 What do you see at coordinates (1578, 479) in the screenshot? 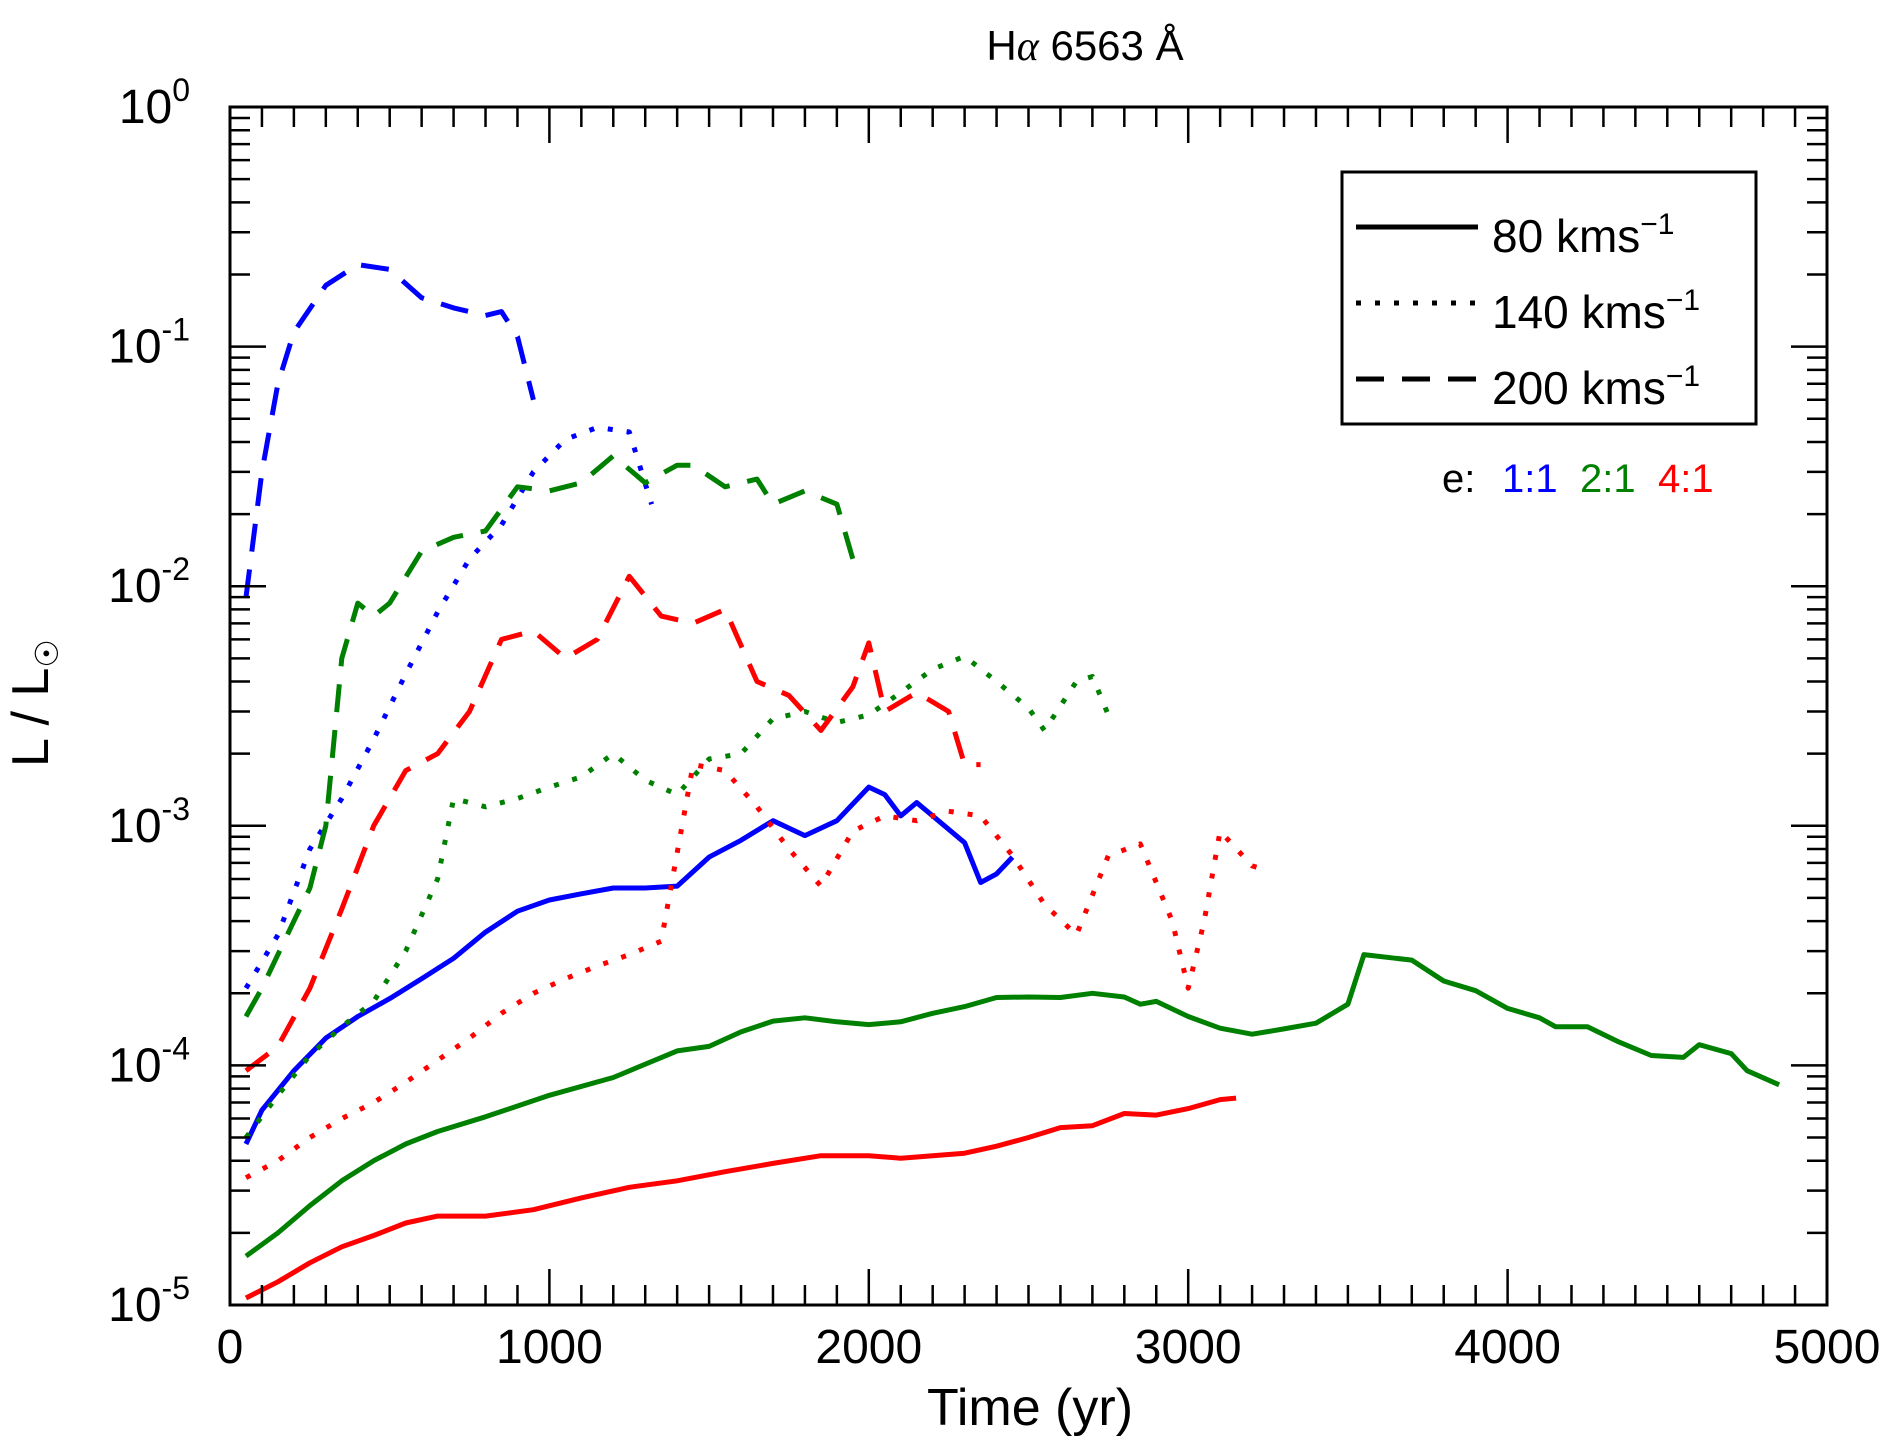
I see `ratio-key: e: 1:1 2:1 4:1` at bounding box center [1578, 479].